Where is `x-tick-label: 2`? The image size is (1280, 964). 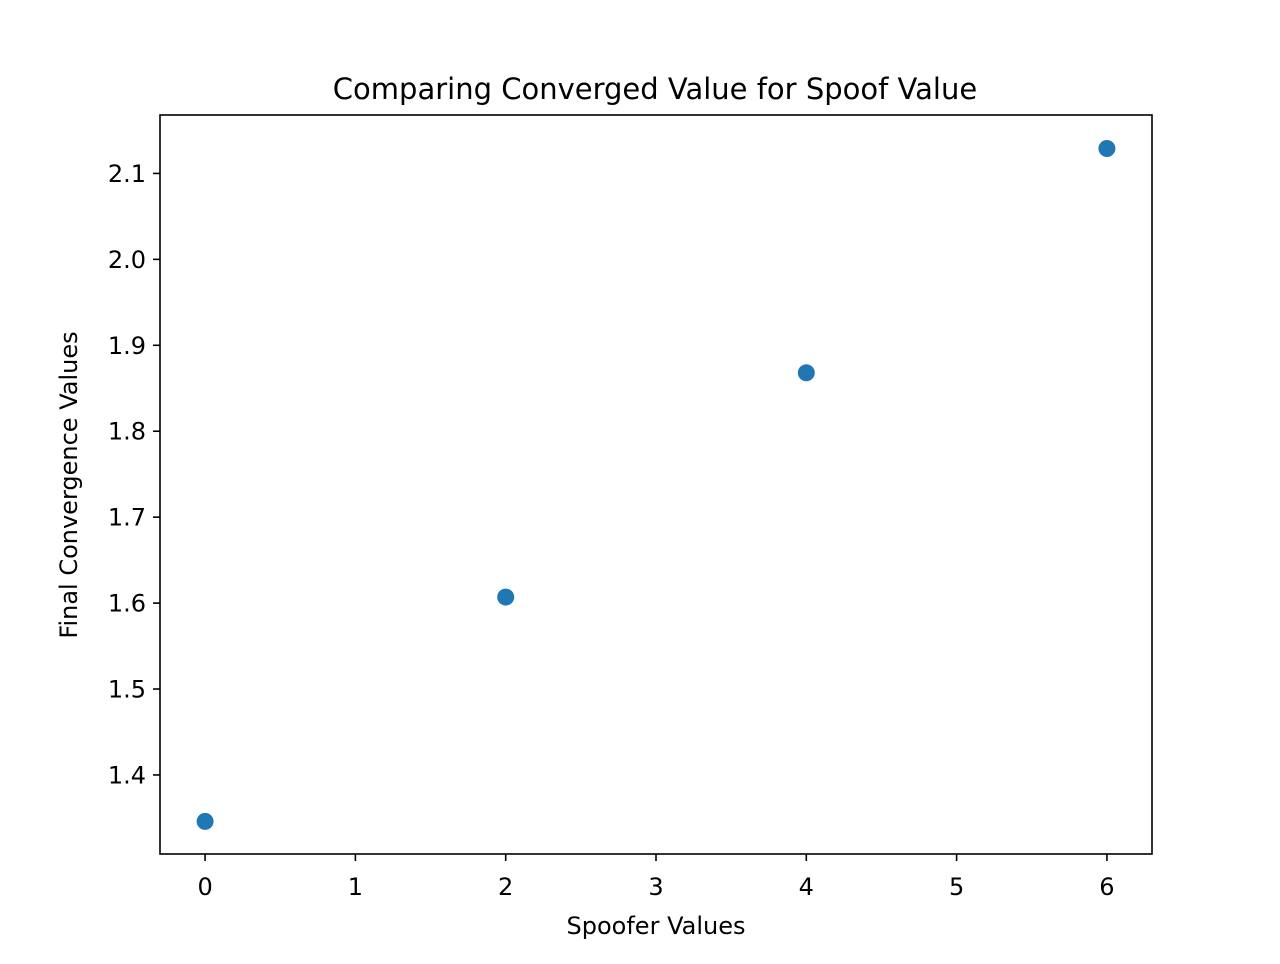 x-tick-label: 2 is located at coordinates (505, 887).